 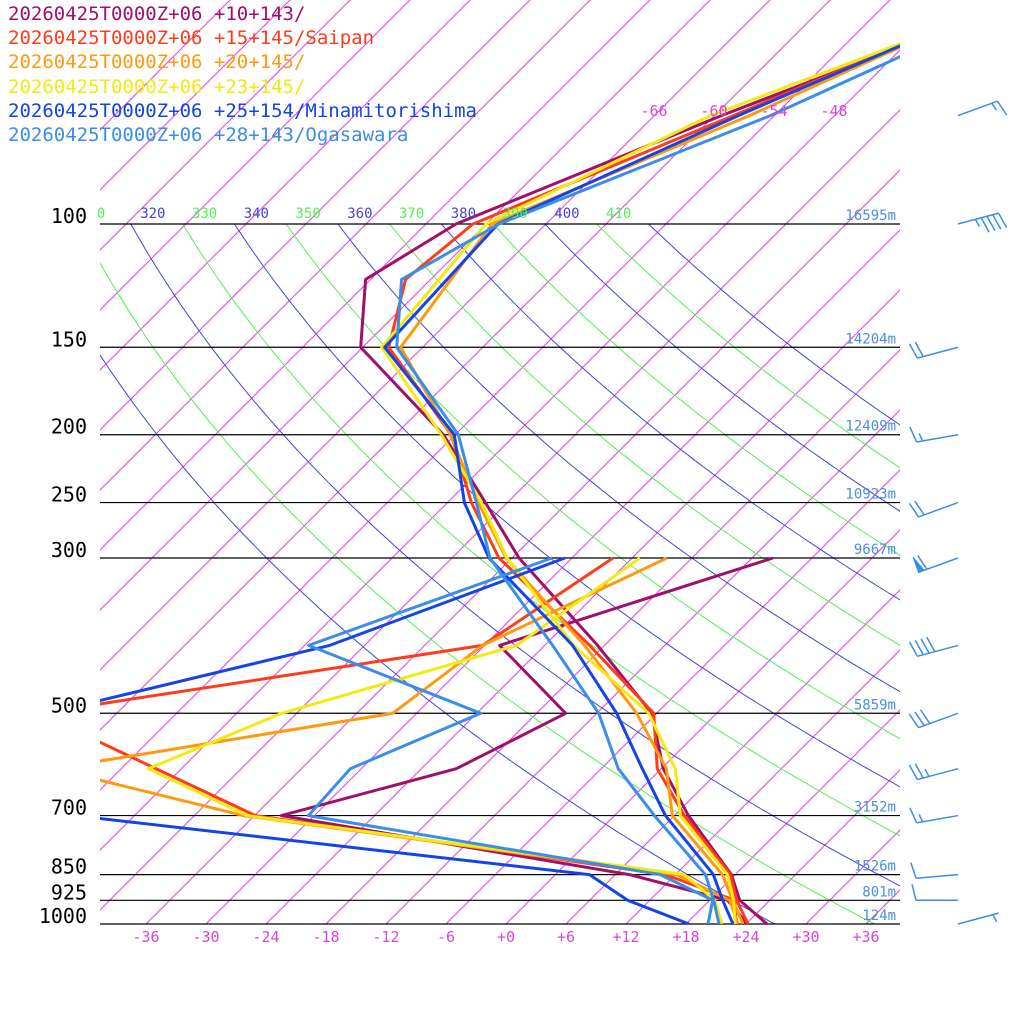 I want to click on dry-adiabat-label: 340, so click(x=256, y=214).